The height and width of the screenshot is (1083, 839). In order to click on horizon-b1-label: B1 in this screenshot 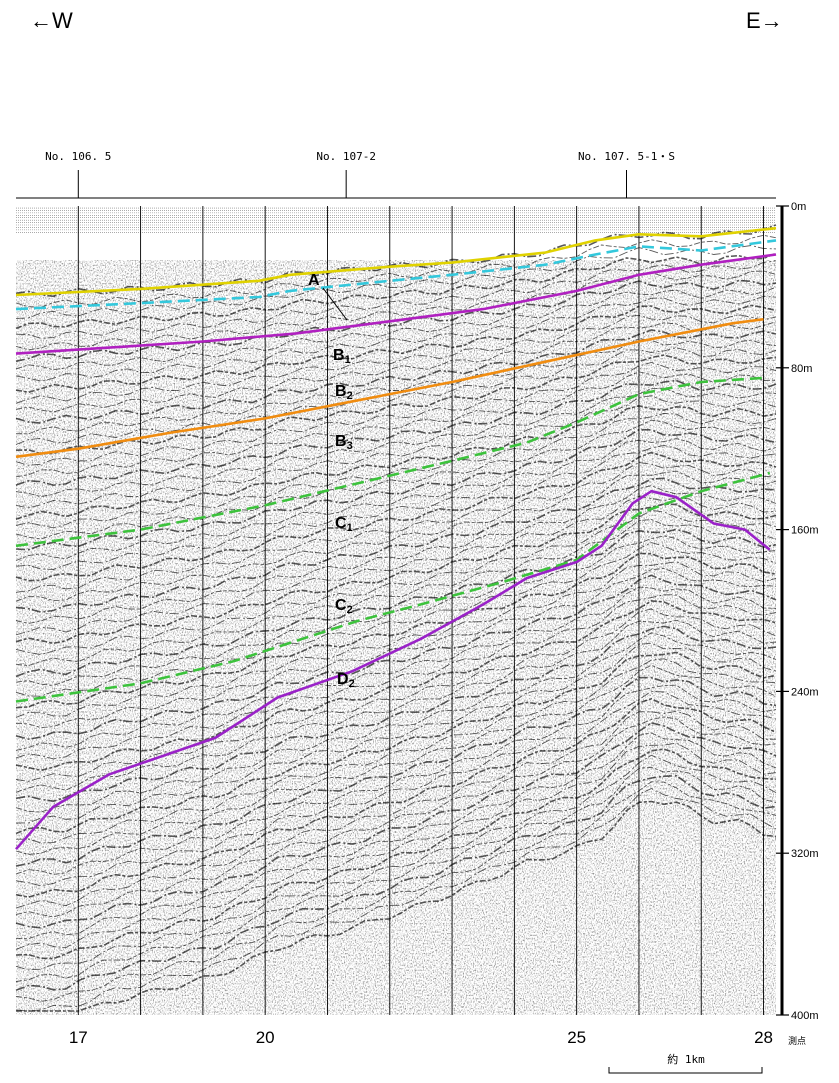, I will do `click(342, 356)`.